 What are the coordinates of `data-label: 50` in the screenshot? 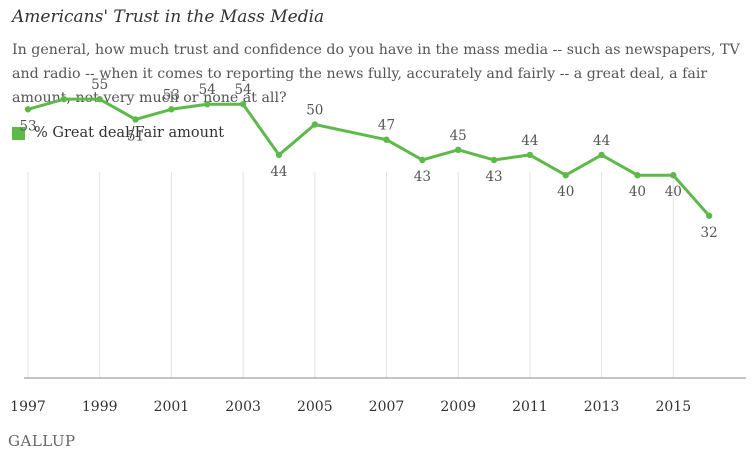 It's located at (314, 111).